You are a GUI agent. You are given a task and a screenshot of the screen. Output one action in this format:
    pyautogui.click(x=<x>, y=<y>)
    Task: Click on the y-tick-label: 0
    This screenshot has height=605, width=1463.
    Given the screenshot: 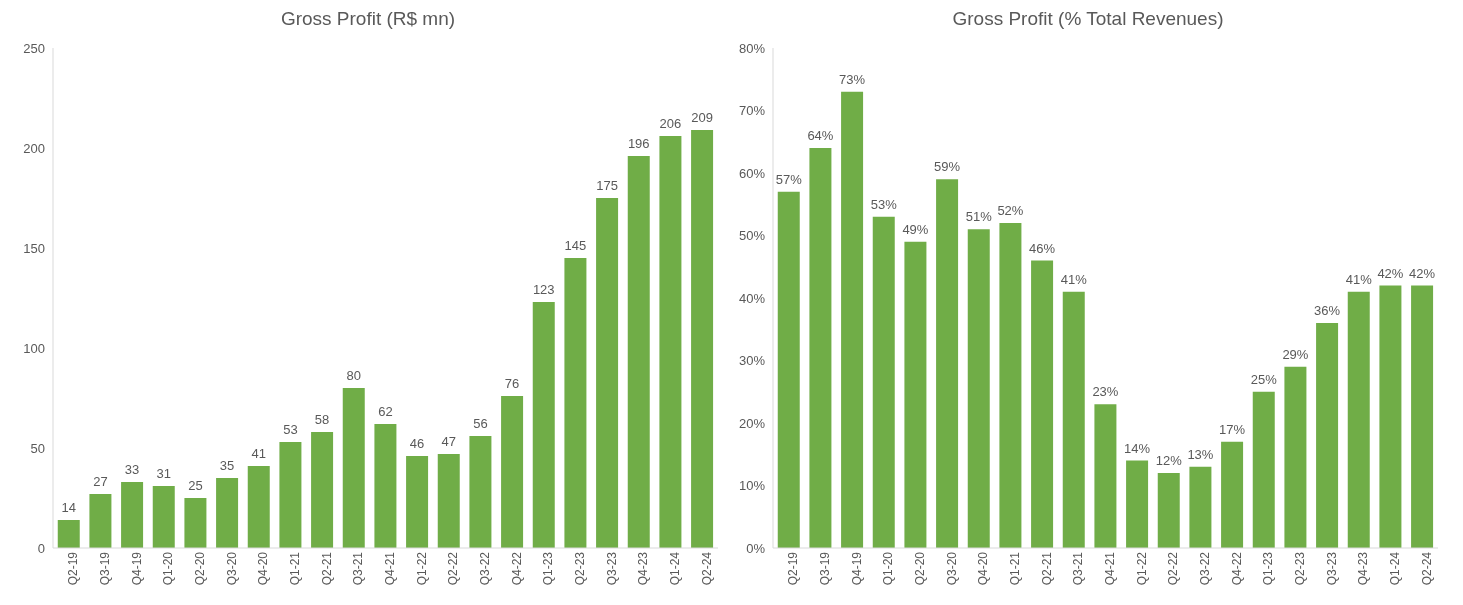 What is the action you would take?
    pyautogui.click(x=41, y=548)
    